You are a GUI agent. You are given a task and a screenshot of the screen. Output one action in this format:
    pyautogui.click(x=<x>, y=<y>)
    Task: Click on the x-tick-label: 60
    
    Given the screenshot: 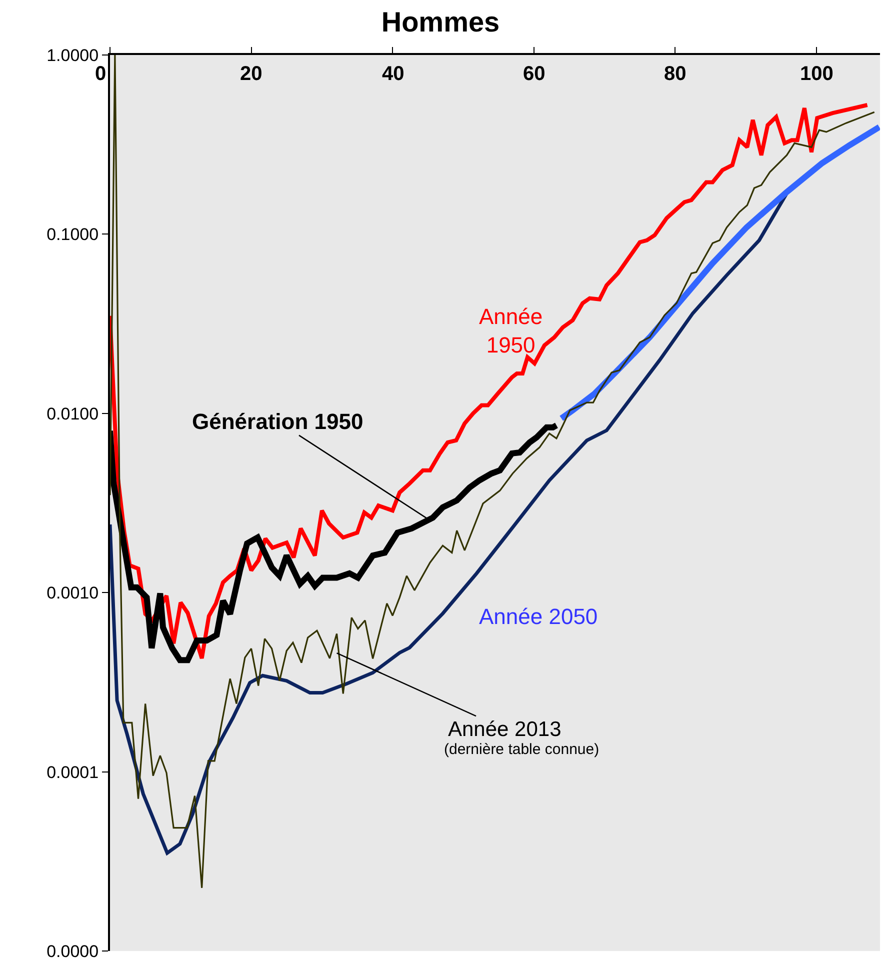 What is the action you would take?
    pyautogui.click(x=534, y=74)
    